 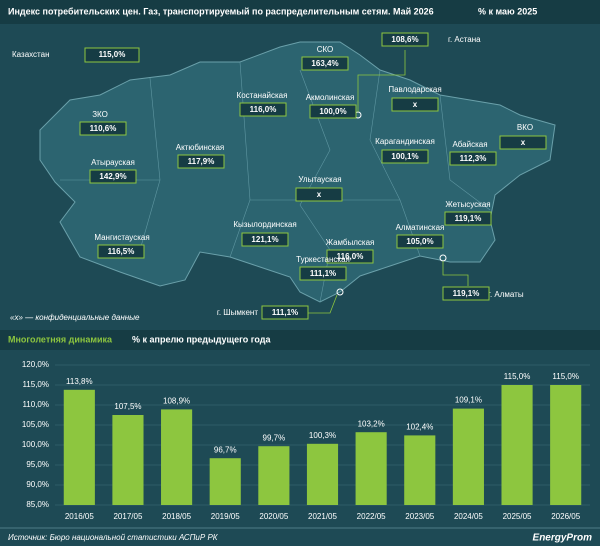 What do you see at coordinates (201, 339) in the screenshot?
I see `chart-subtitle: % к апрелю предыдущего года` at bounding box center [201, 339].